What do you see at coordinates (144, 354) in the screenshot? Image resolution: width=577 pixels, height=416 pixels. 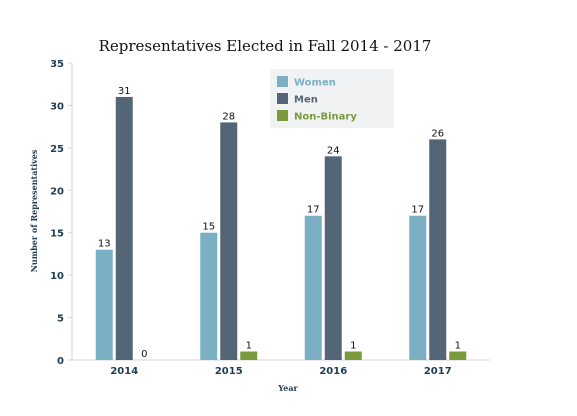 I see `data-label: 0` at bounding box center [144, 354].